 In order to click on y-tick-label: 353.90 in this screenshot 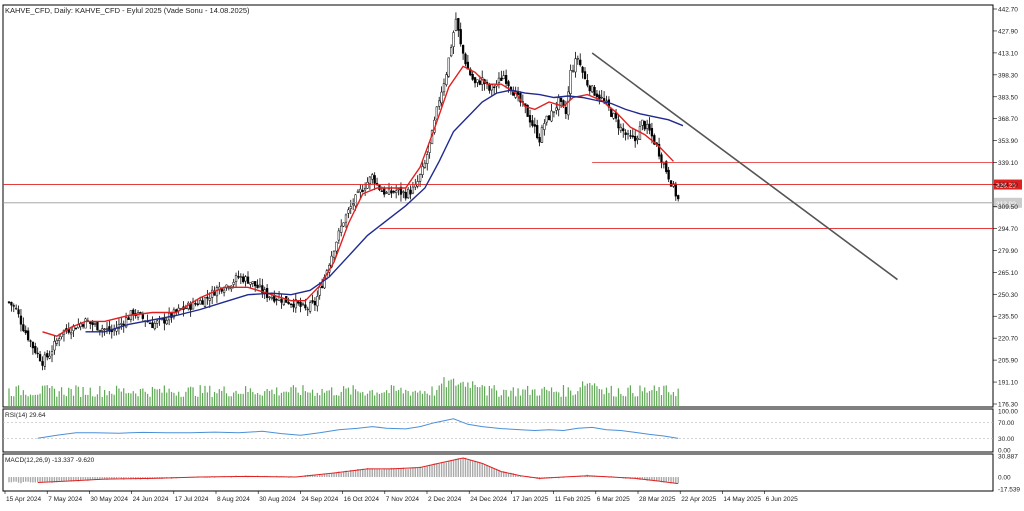, I will do `click(1008, 141)`.